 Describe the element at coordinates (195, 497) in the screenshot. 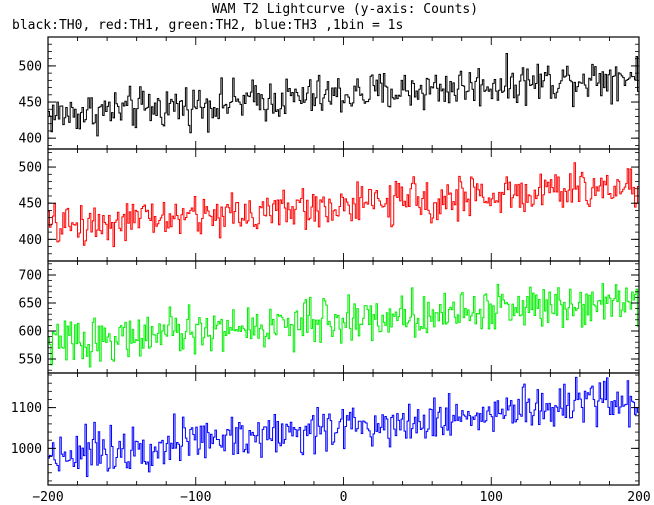

I see `x-tick-label: −100` at that location.